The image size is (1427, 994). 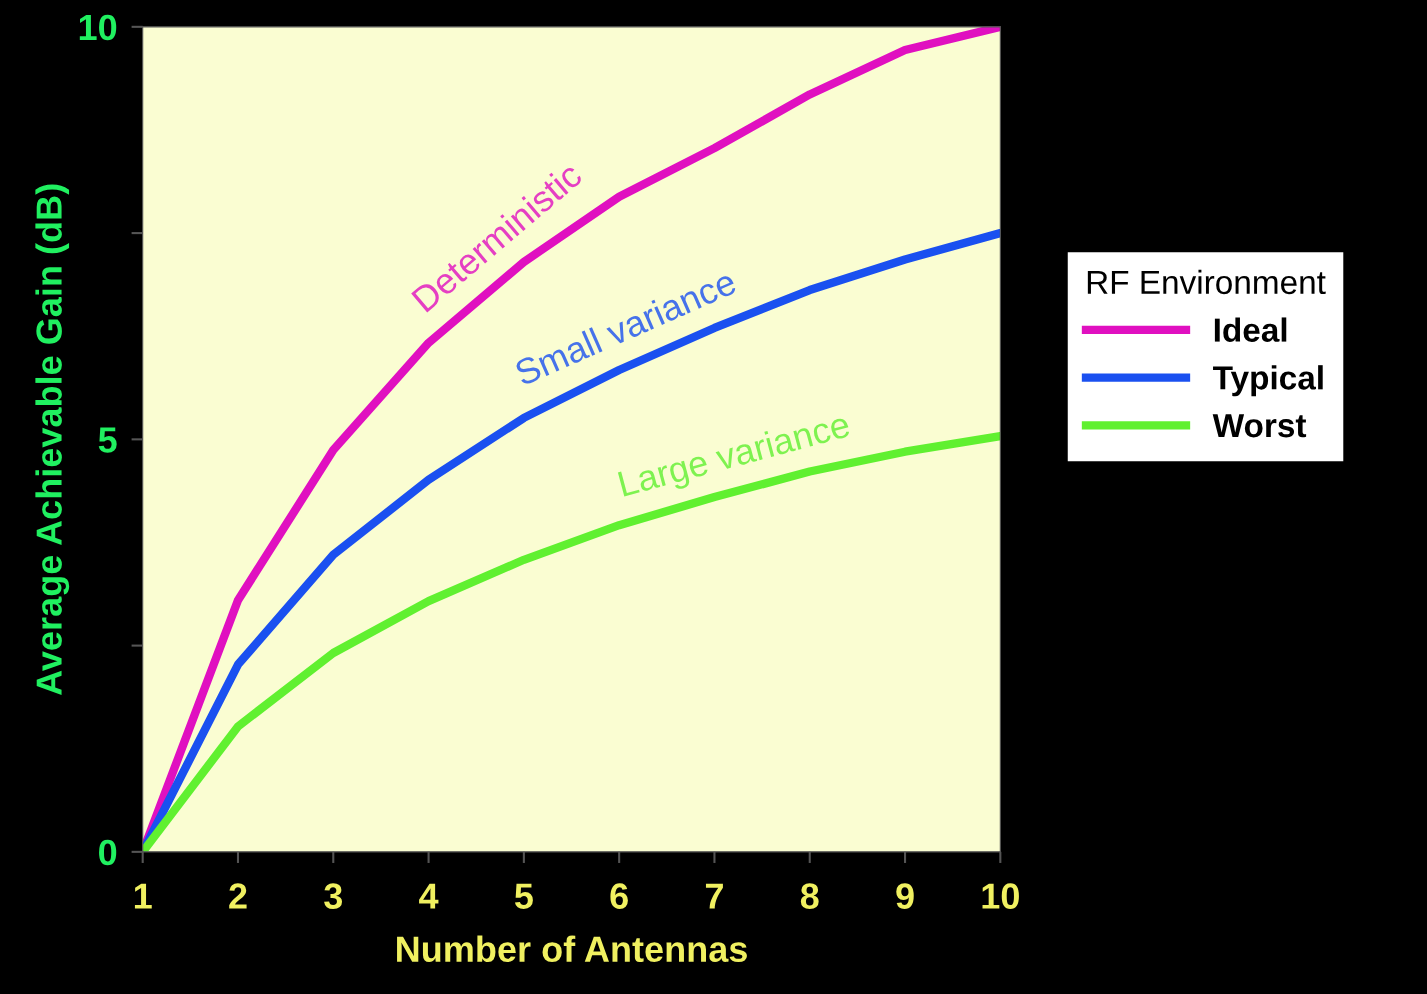 I want to click on x-tick-label: 3, so click(x=333, y=896).